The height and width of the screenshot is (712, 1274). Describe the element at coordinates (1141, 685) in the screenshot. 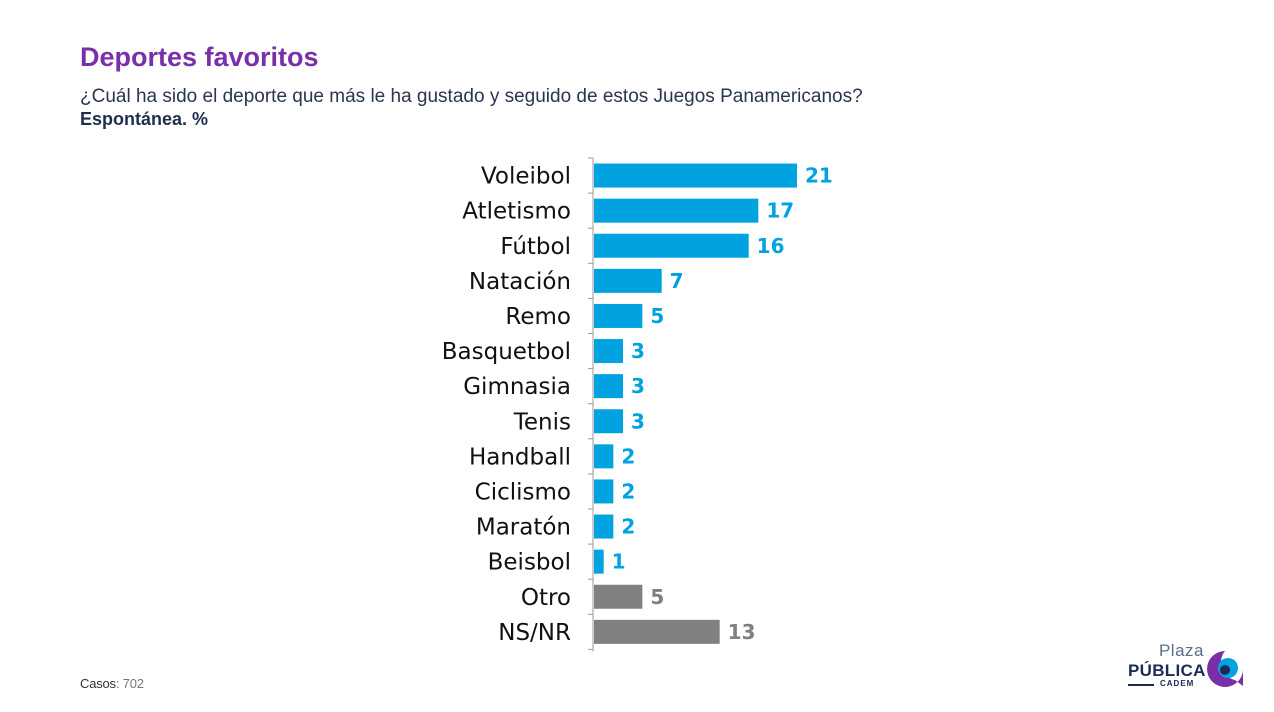

I see `logo-underline` at that location.